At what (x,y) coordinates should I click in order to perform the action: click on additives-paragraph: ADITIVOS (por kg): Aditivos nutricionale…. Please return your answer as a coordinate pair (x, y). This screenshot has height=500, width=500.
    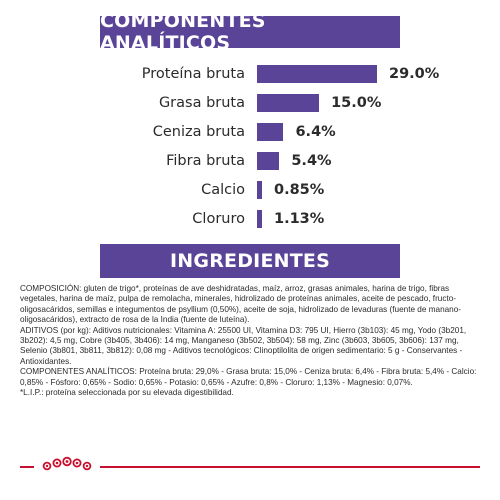
    Looking at the image, I should click on (243, 345).